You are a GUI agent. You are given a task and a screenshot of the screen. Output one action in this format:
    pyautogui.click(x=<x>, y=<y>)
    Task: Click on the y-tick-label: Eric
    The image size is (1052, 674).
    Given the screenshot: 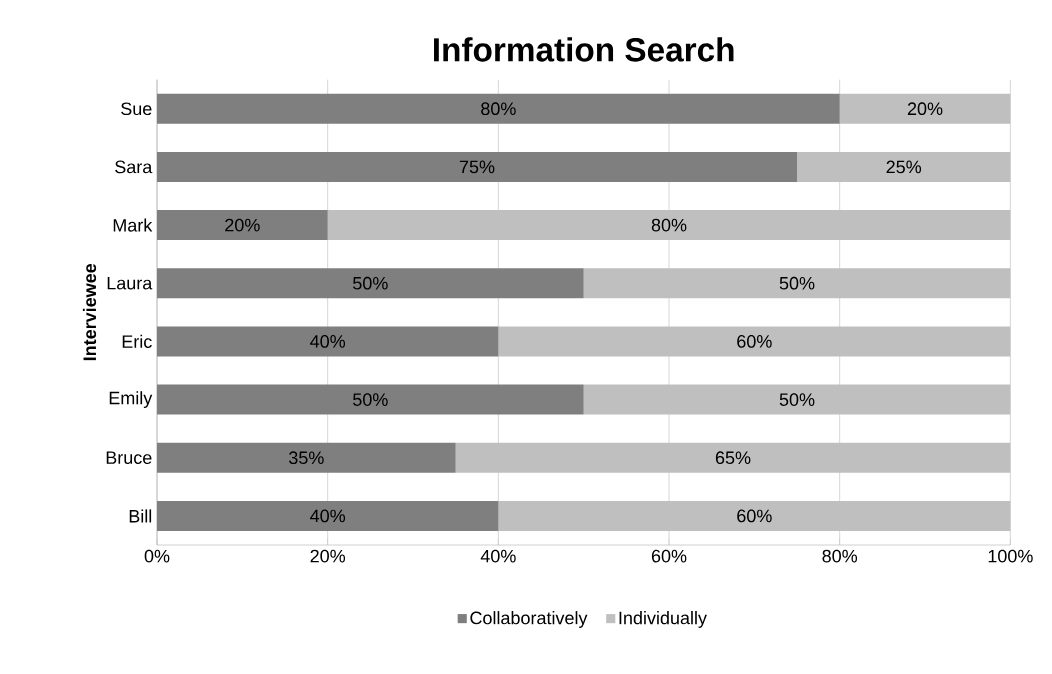 What is the action you would take?
    pyautogui.click(x=137, y=341)
    